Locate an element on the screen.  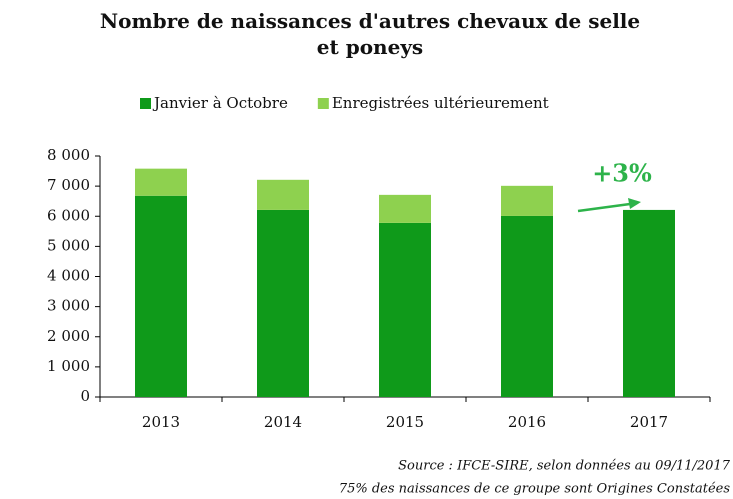
y-tick-label: 6 000 is located at coordinates (68, 215).